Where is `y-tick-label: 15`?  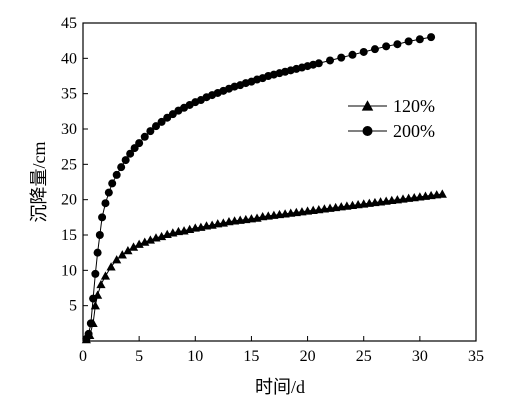 y-tick-label: 15 is located at coordinates (69, 235).